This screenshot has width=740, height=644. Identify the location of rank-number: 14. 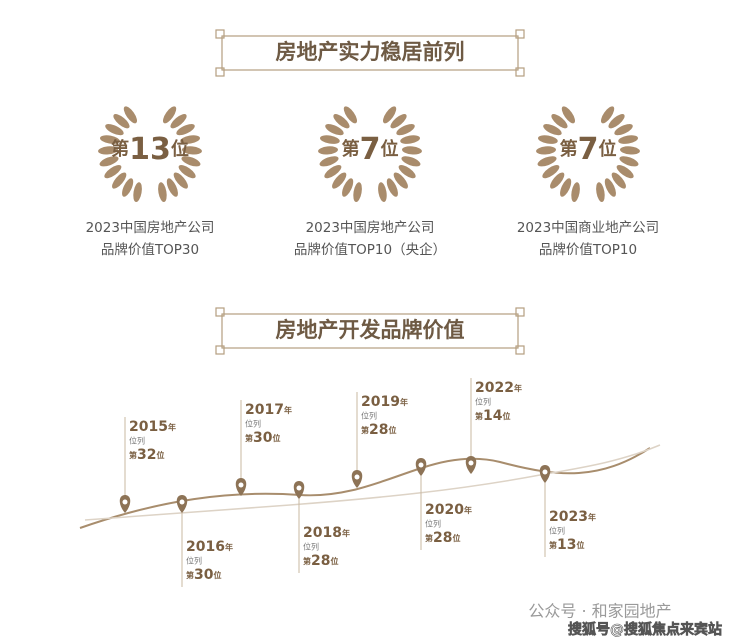
(493, 416).